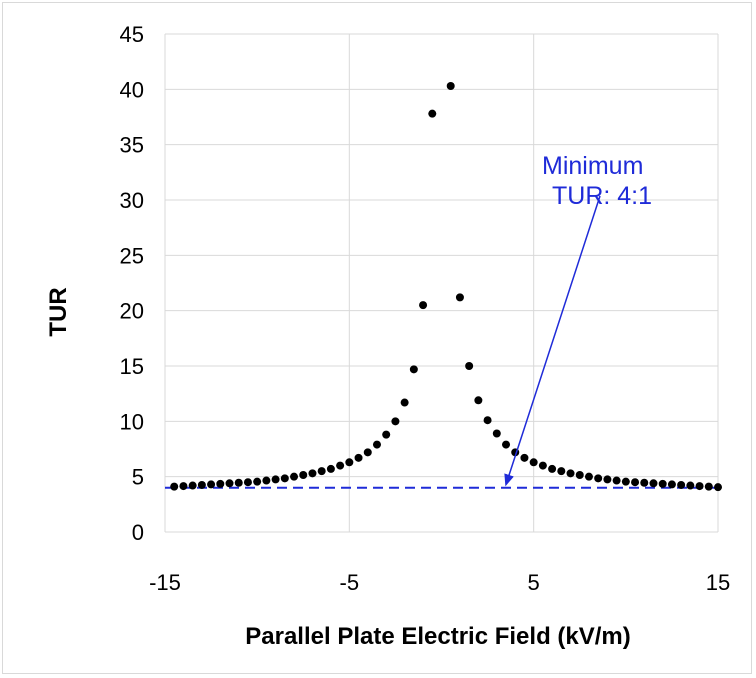 The height and width of the screenshot is (678, 756). Describe the element at coordinates (718, 582) in the screenshot. I see `x-tick-label-3: 15` at that location.